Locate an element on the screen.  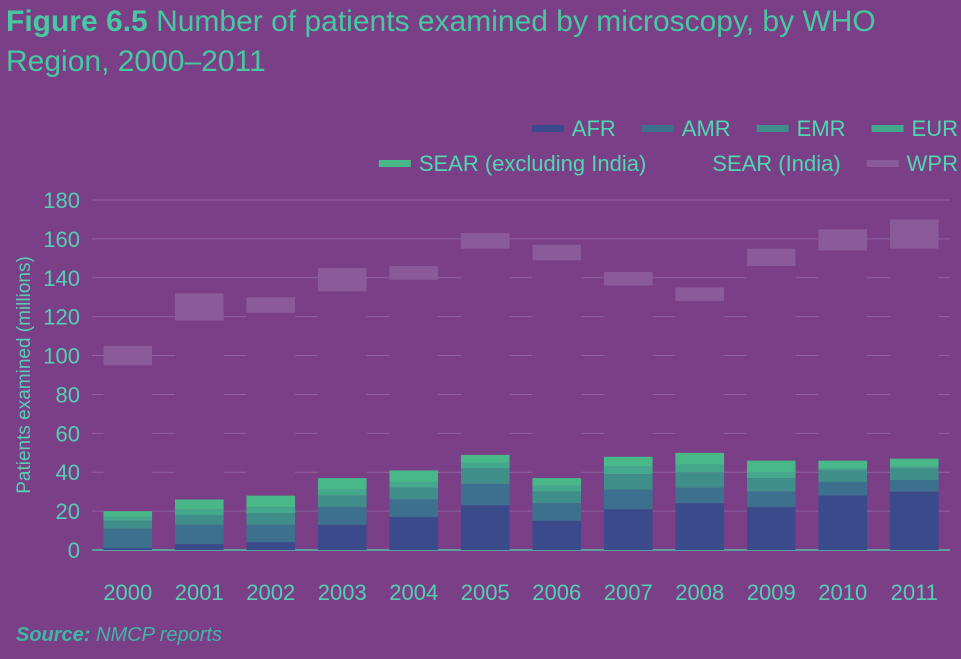
legend-label: AFR is located at coordinates (594, 128).